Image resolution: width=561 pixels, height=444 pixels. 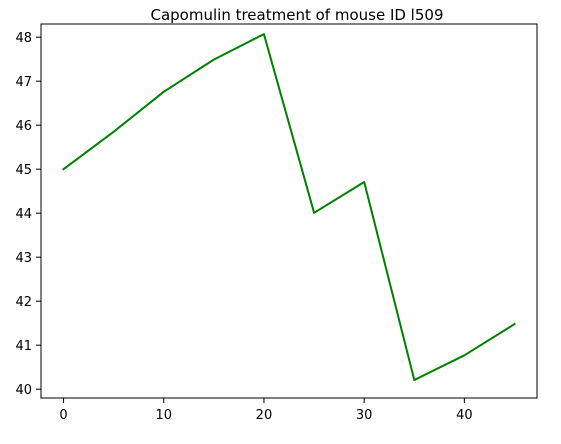 What do you see at coordinates (23, 170) in the screenshot?
I see `y-tick-label: 45` at bounding box center [23, 170].